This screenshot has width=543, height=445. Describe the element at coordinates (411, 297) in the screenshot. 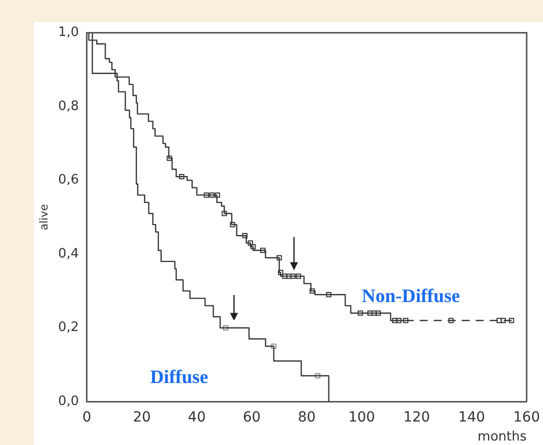

I see `series-label: Non-Diffuse` at that location.